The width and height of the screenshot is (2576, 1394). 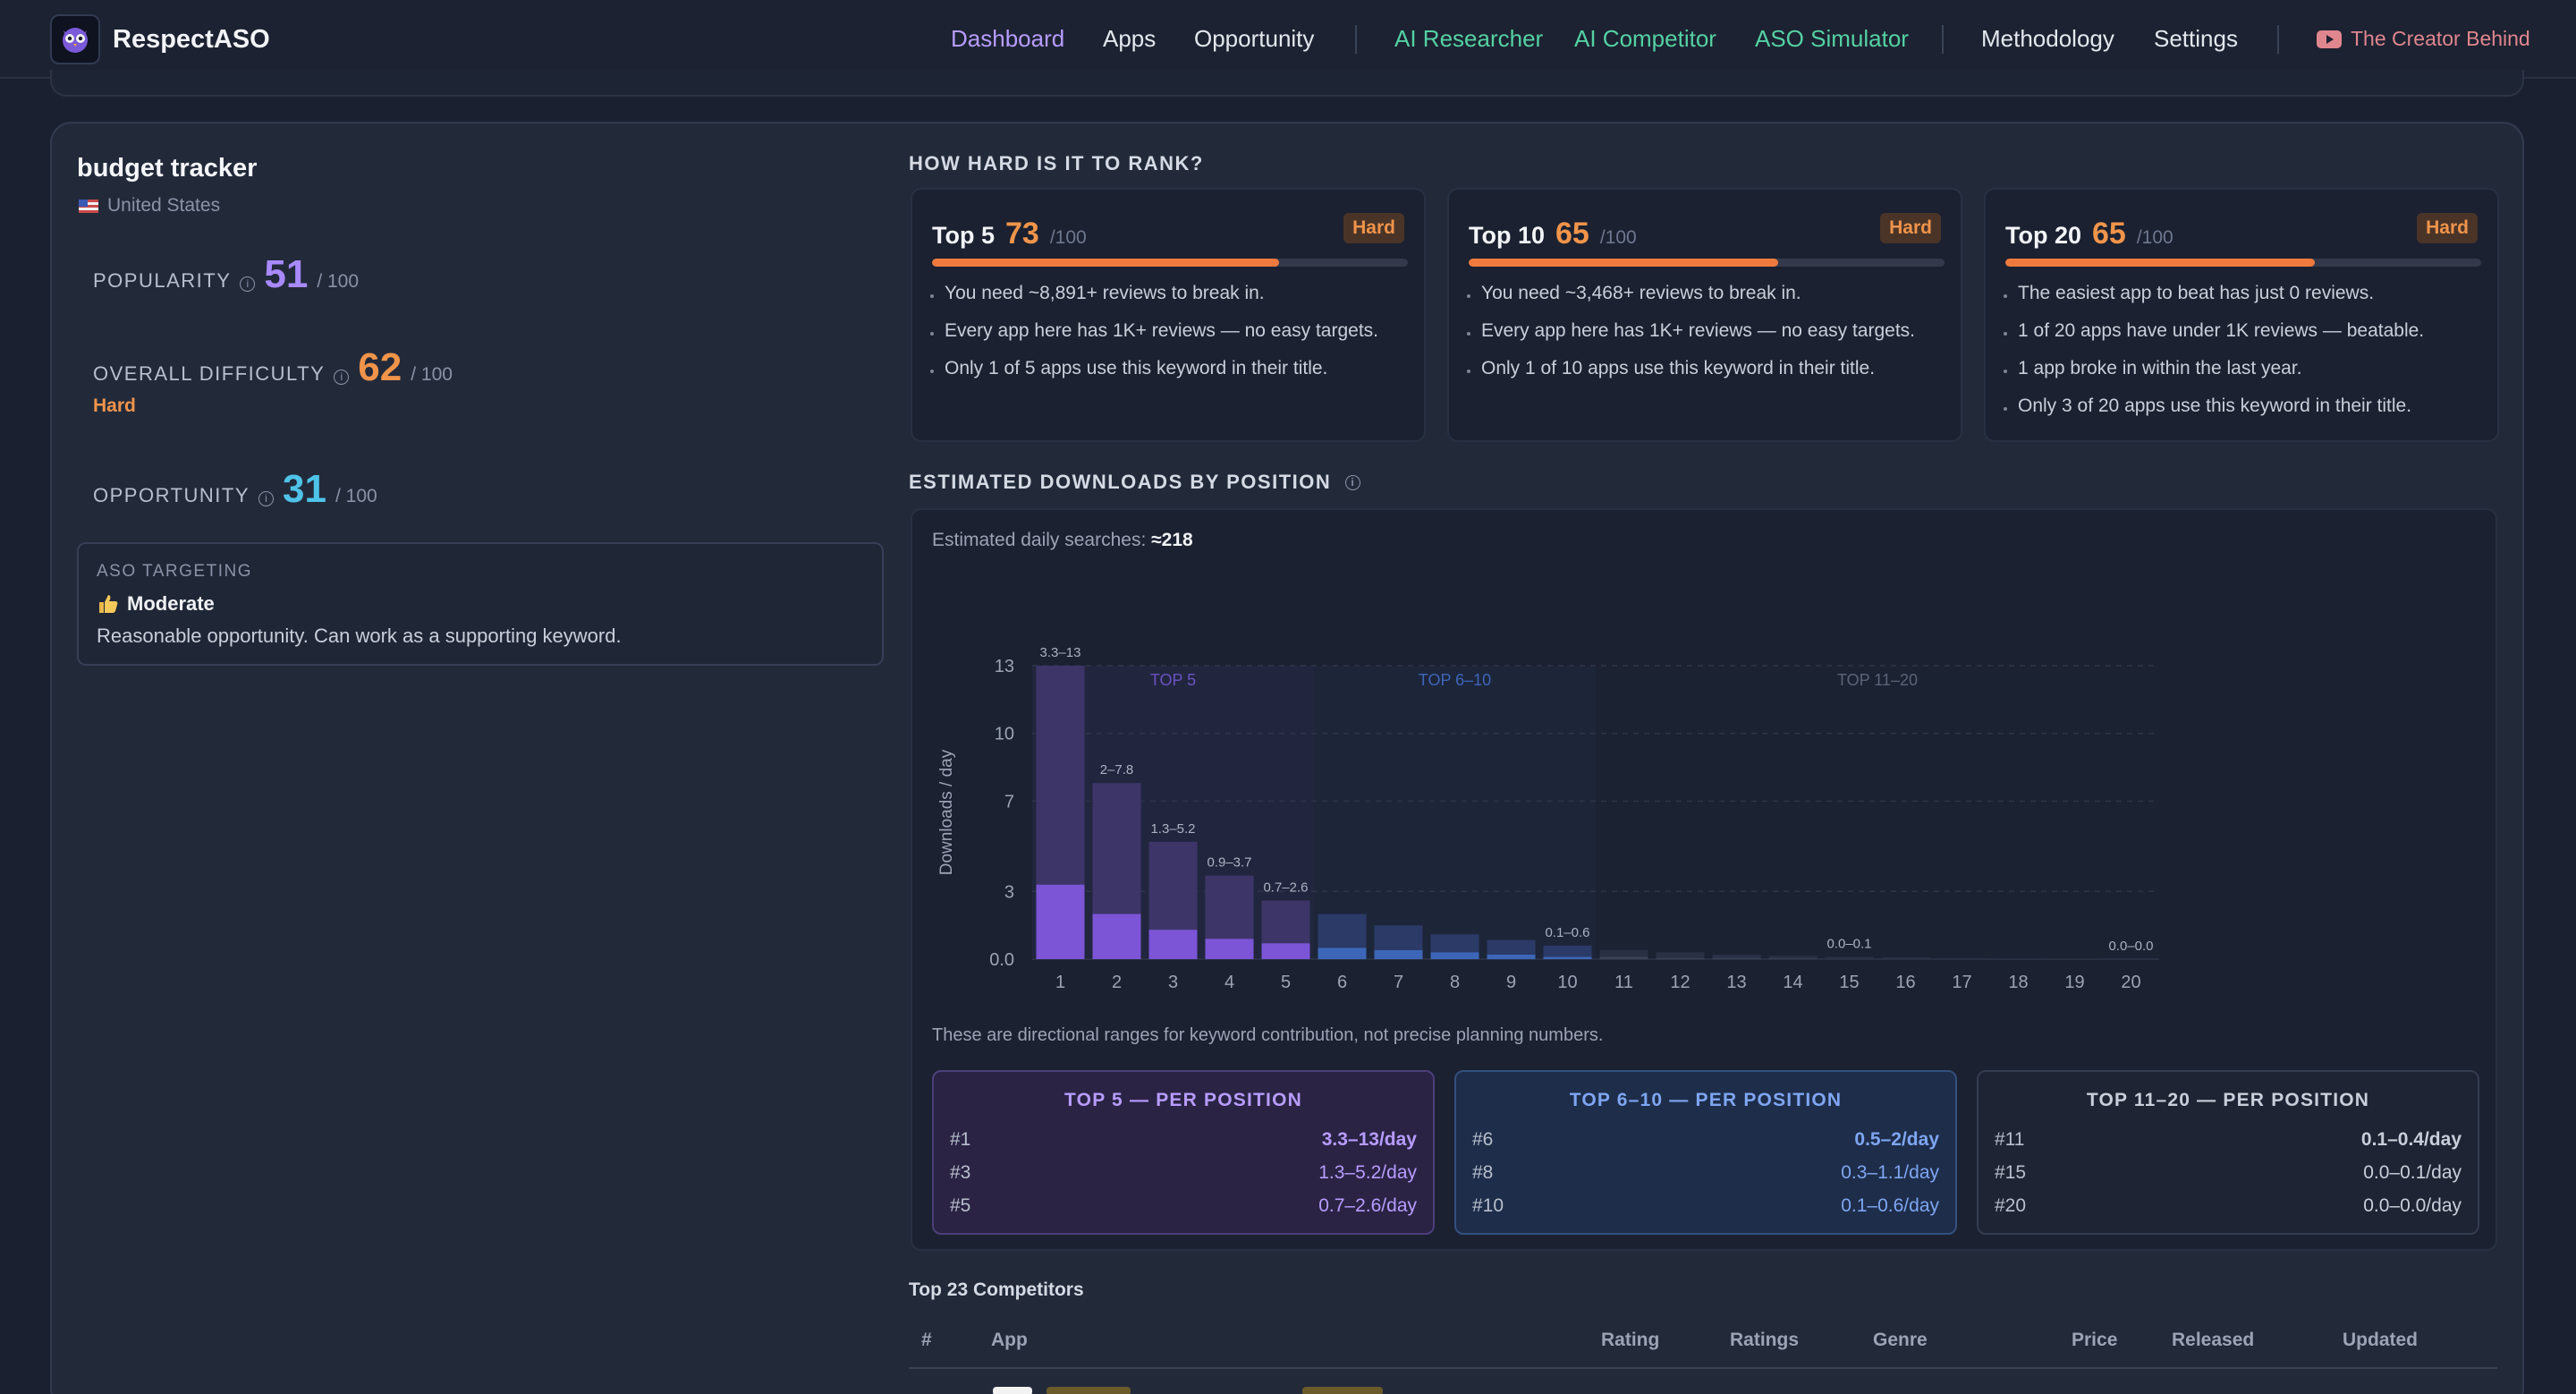 What do you see at coordinates (1172, 829) in the screenshot?
I see `bar-data-label: 1.3–5.2` at bounding box center [1172, 829].